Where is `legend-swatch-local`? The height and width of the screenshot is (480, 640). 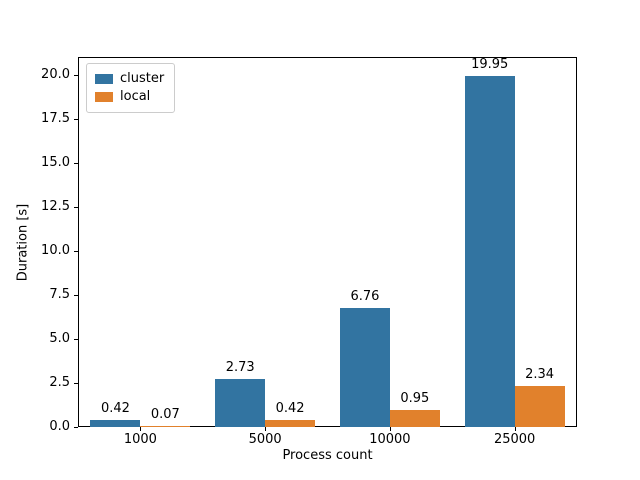
legend-swatch-local is located at coordinates (104, 97).